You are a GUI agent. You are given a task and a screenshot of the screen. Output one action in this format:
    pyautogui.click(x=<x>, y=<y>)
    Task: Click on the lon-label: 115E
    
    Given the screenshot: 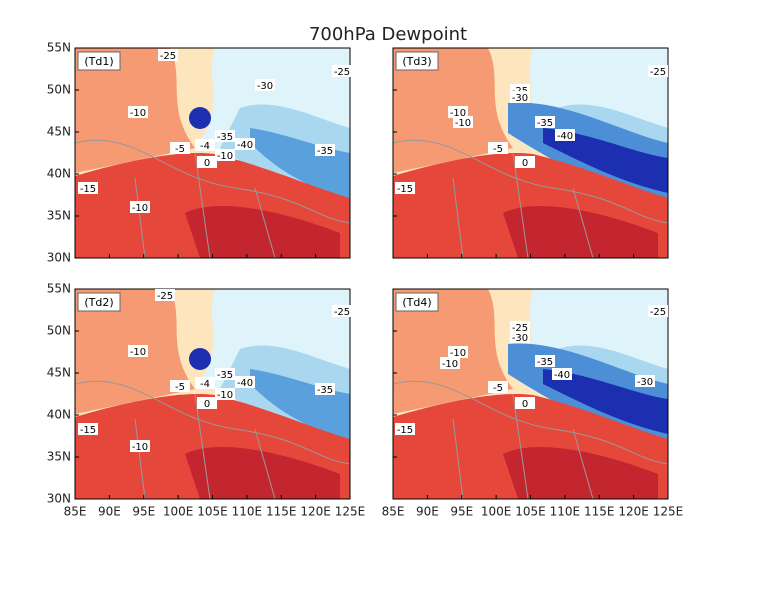 What is the action you would take?
    pyautogui.click(x=281, y=512)
    